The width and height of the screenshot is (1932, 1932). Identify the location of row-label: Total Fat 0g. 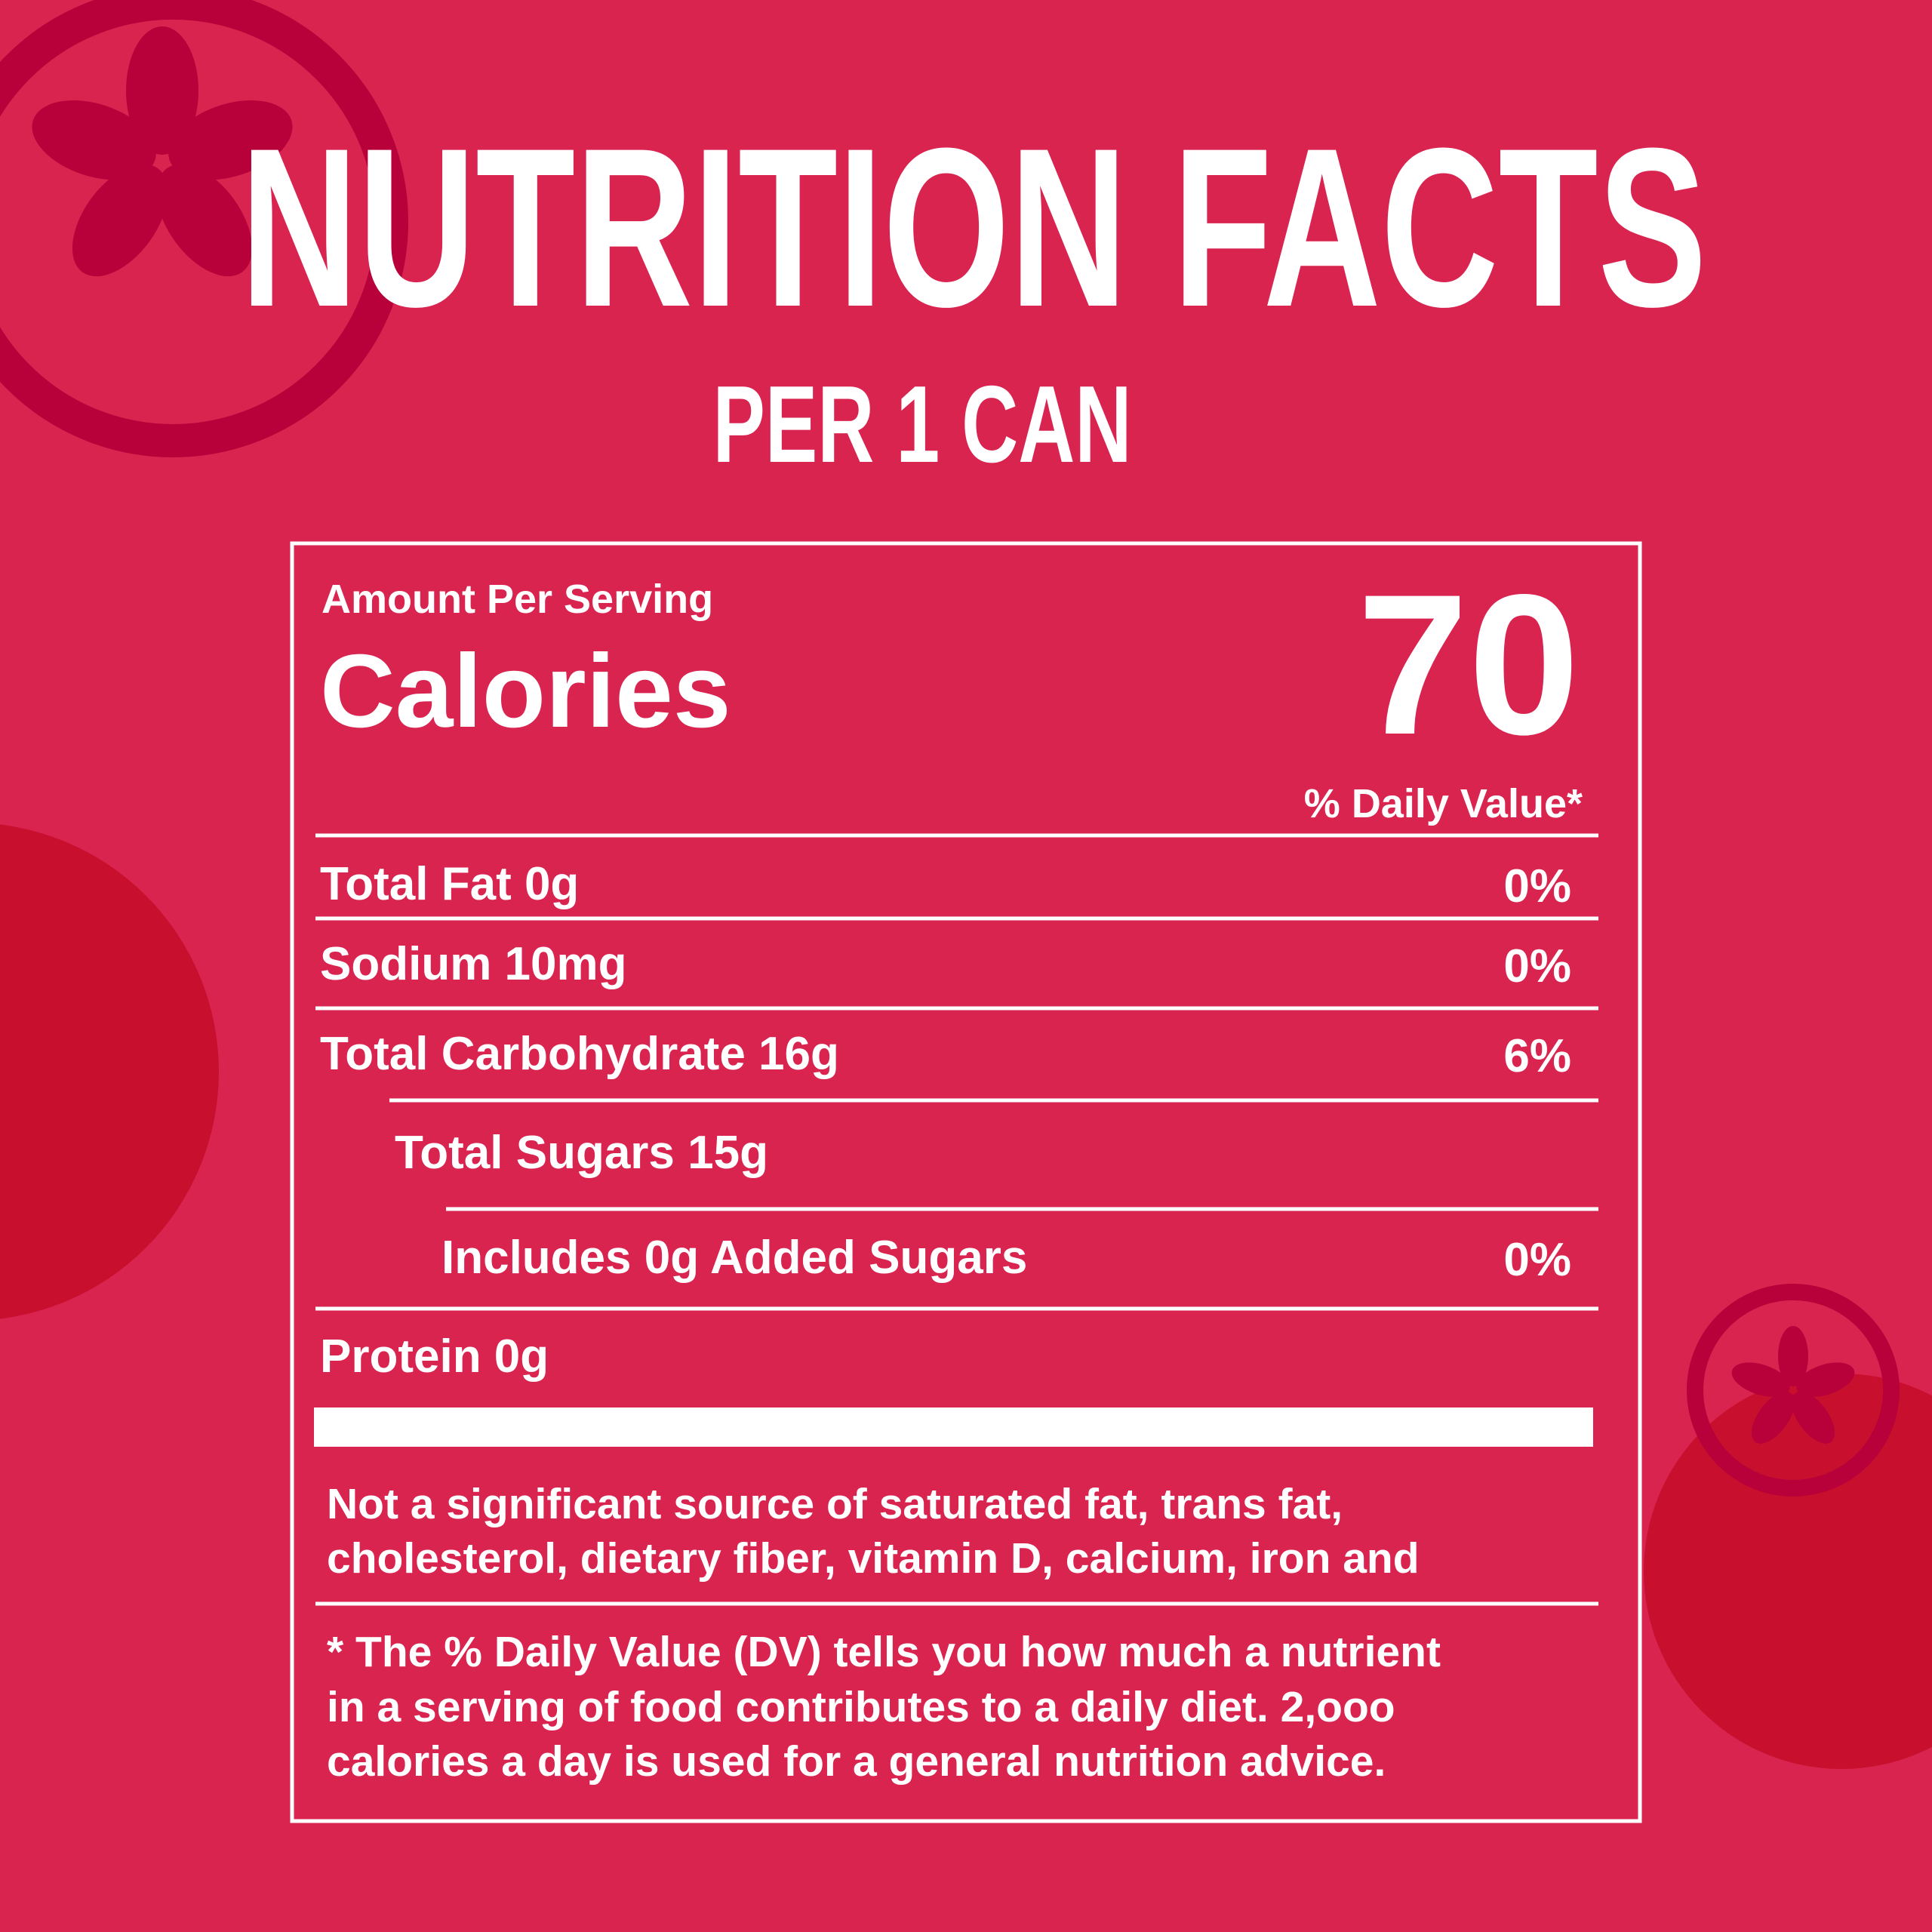
(449, 884).